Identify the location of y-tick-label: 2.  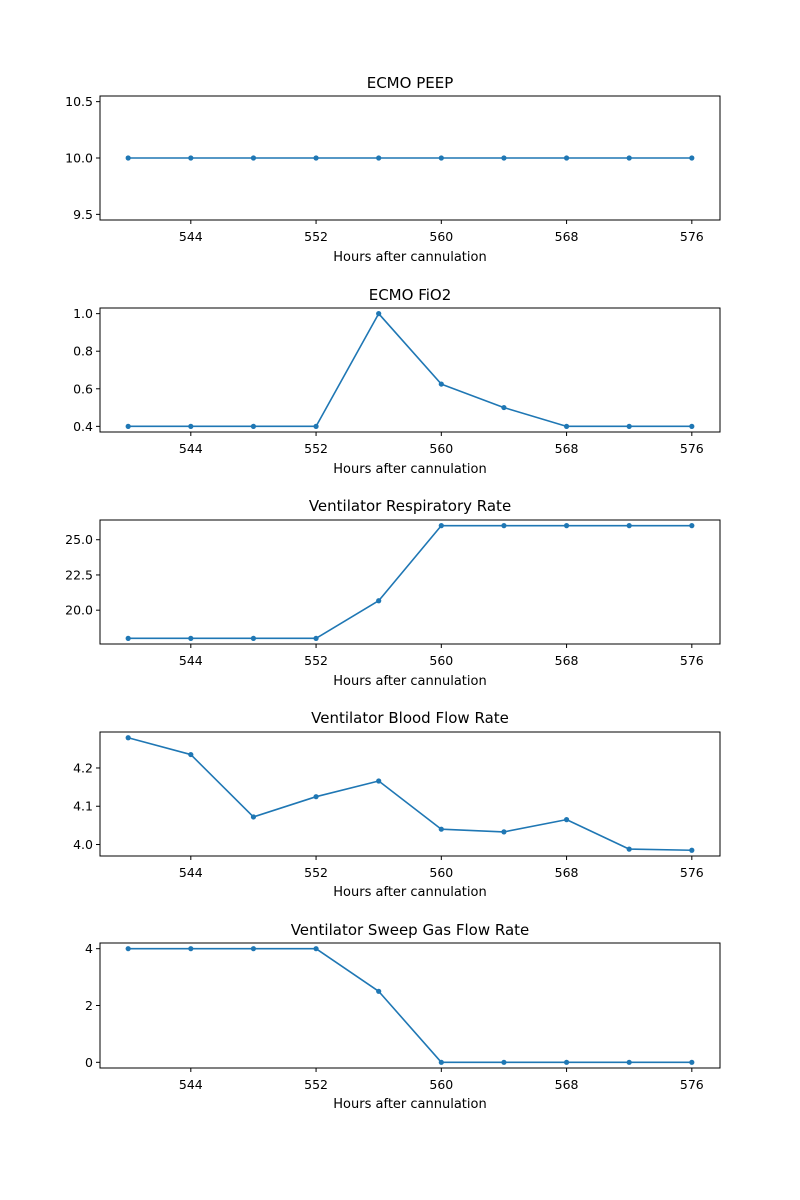
(89, 1005).